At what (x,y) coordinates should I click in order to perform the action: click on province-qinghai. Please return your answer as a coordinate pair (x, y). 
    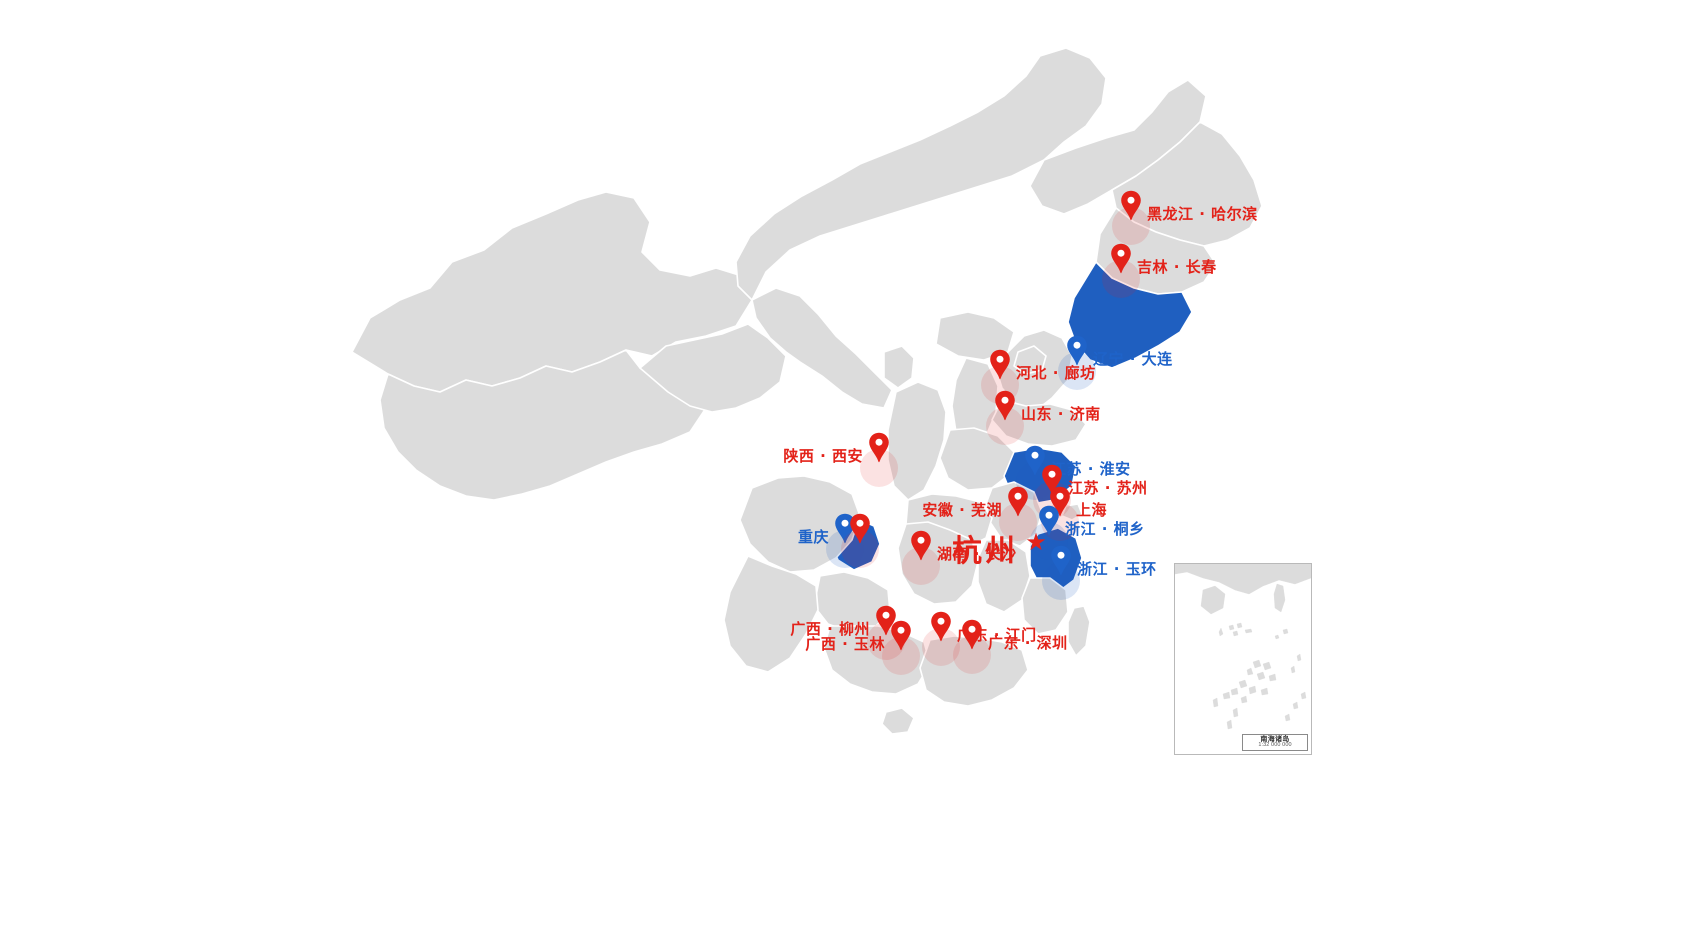
    Looking at the image, I should click on (713, 368).